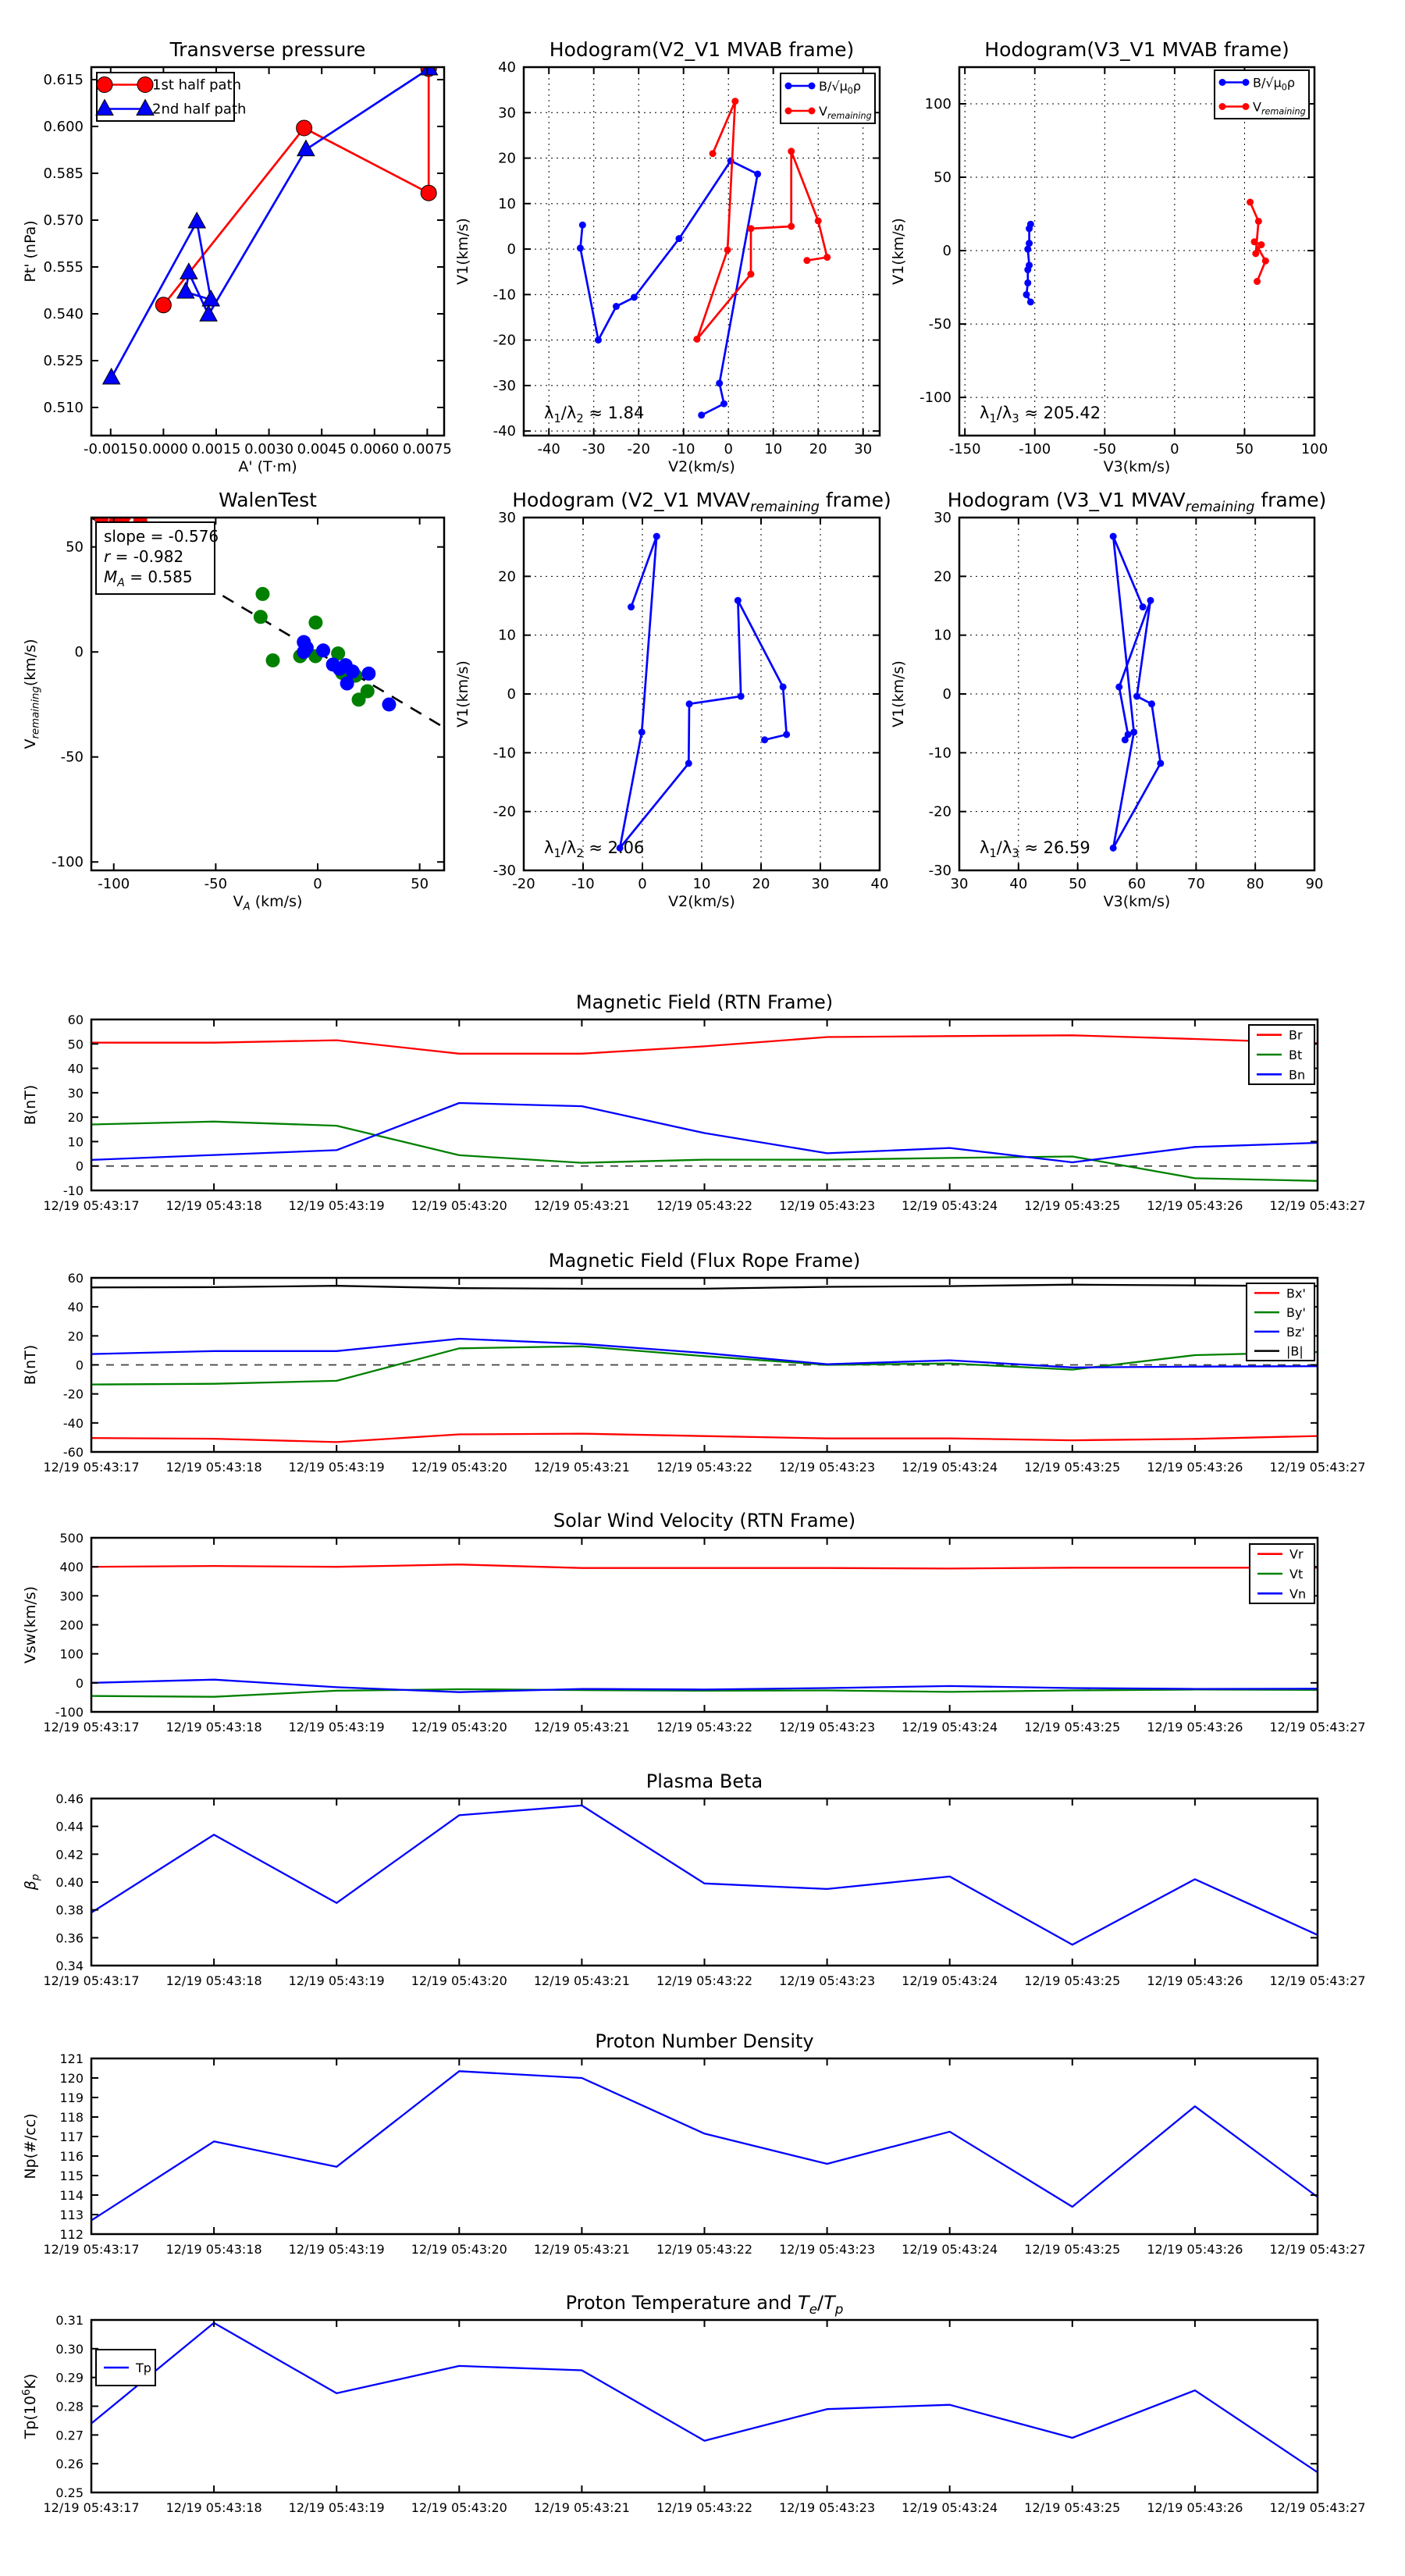 Image resolution: width=1405 pixels, height=2576 pixels. What do you see at coordinates (72, 1538) in the screenshot?
I see `y-tick-label: 500` at bounding box center [72, 1538].